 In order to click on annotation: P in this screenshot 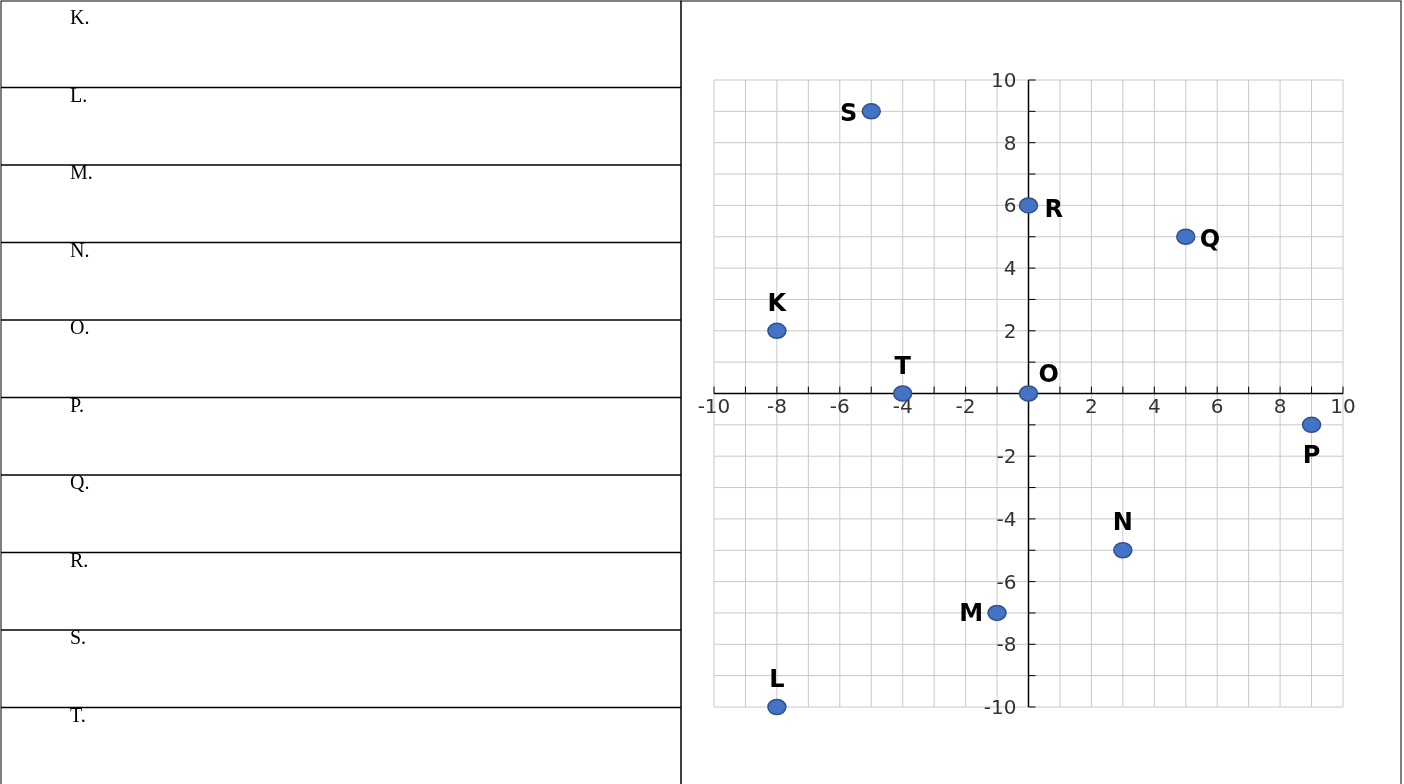, I will do `click(1311, 454)`.